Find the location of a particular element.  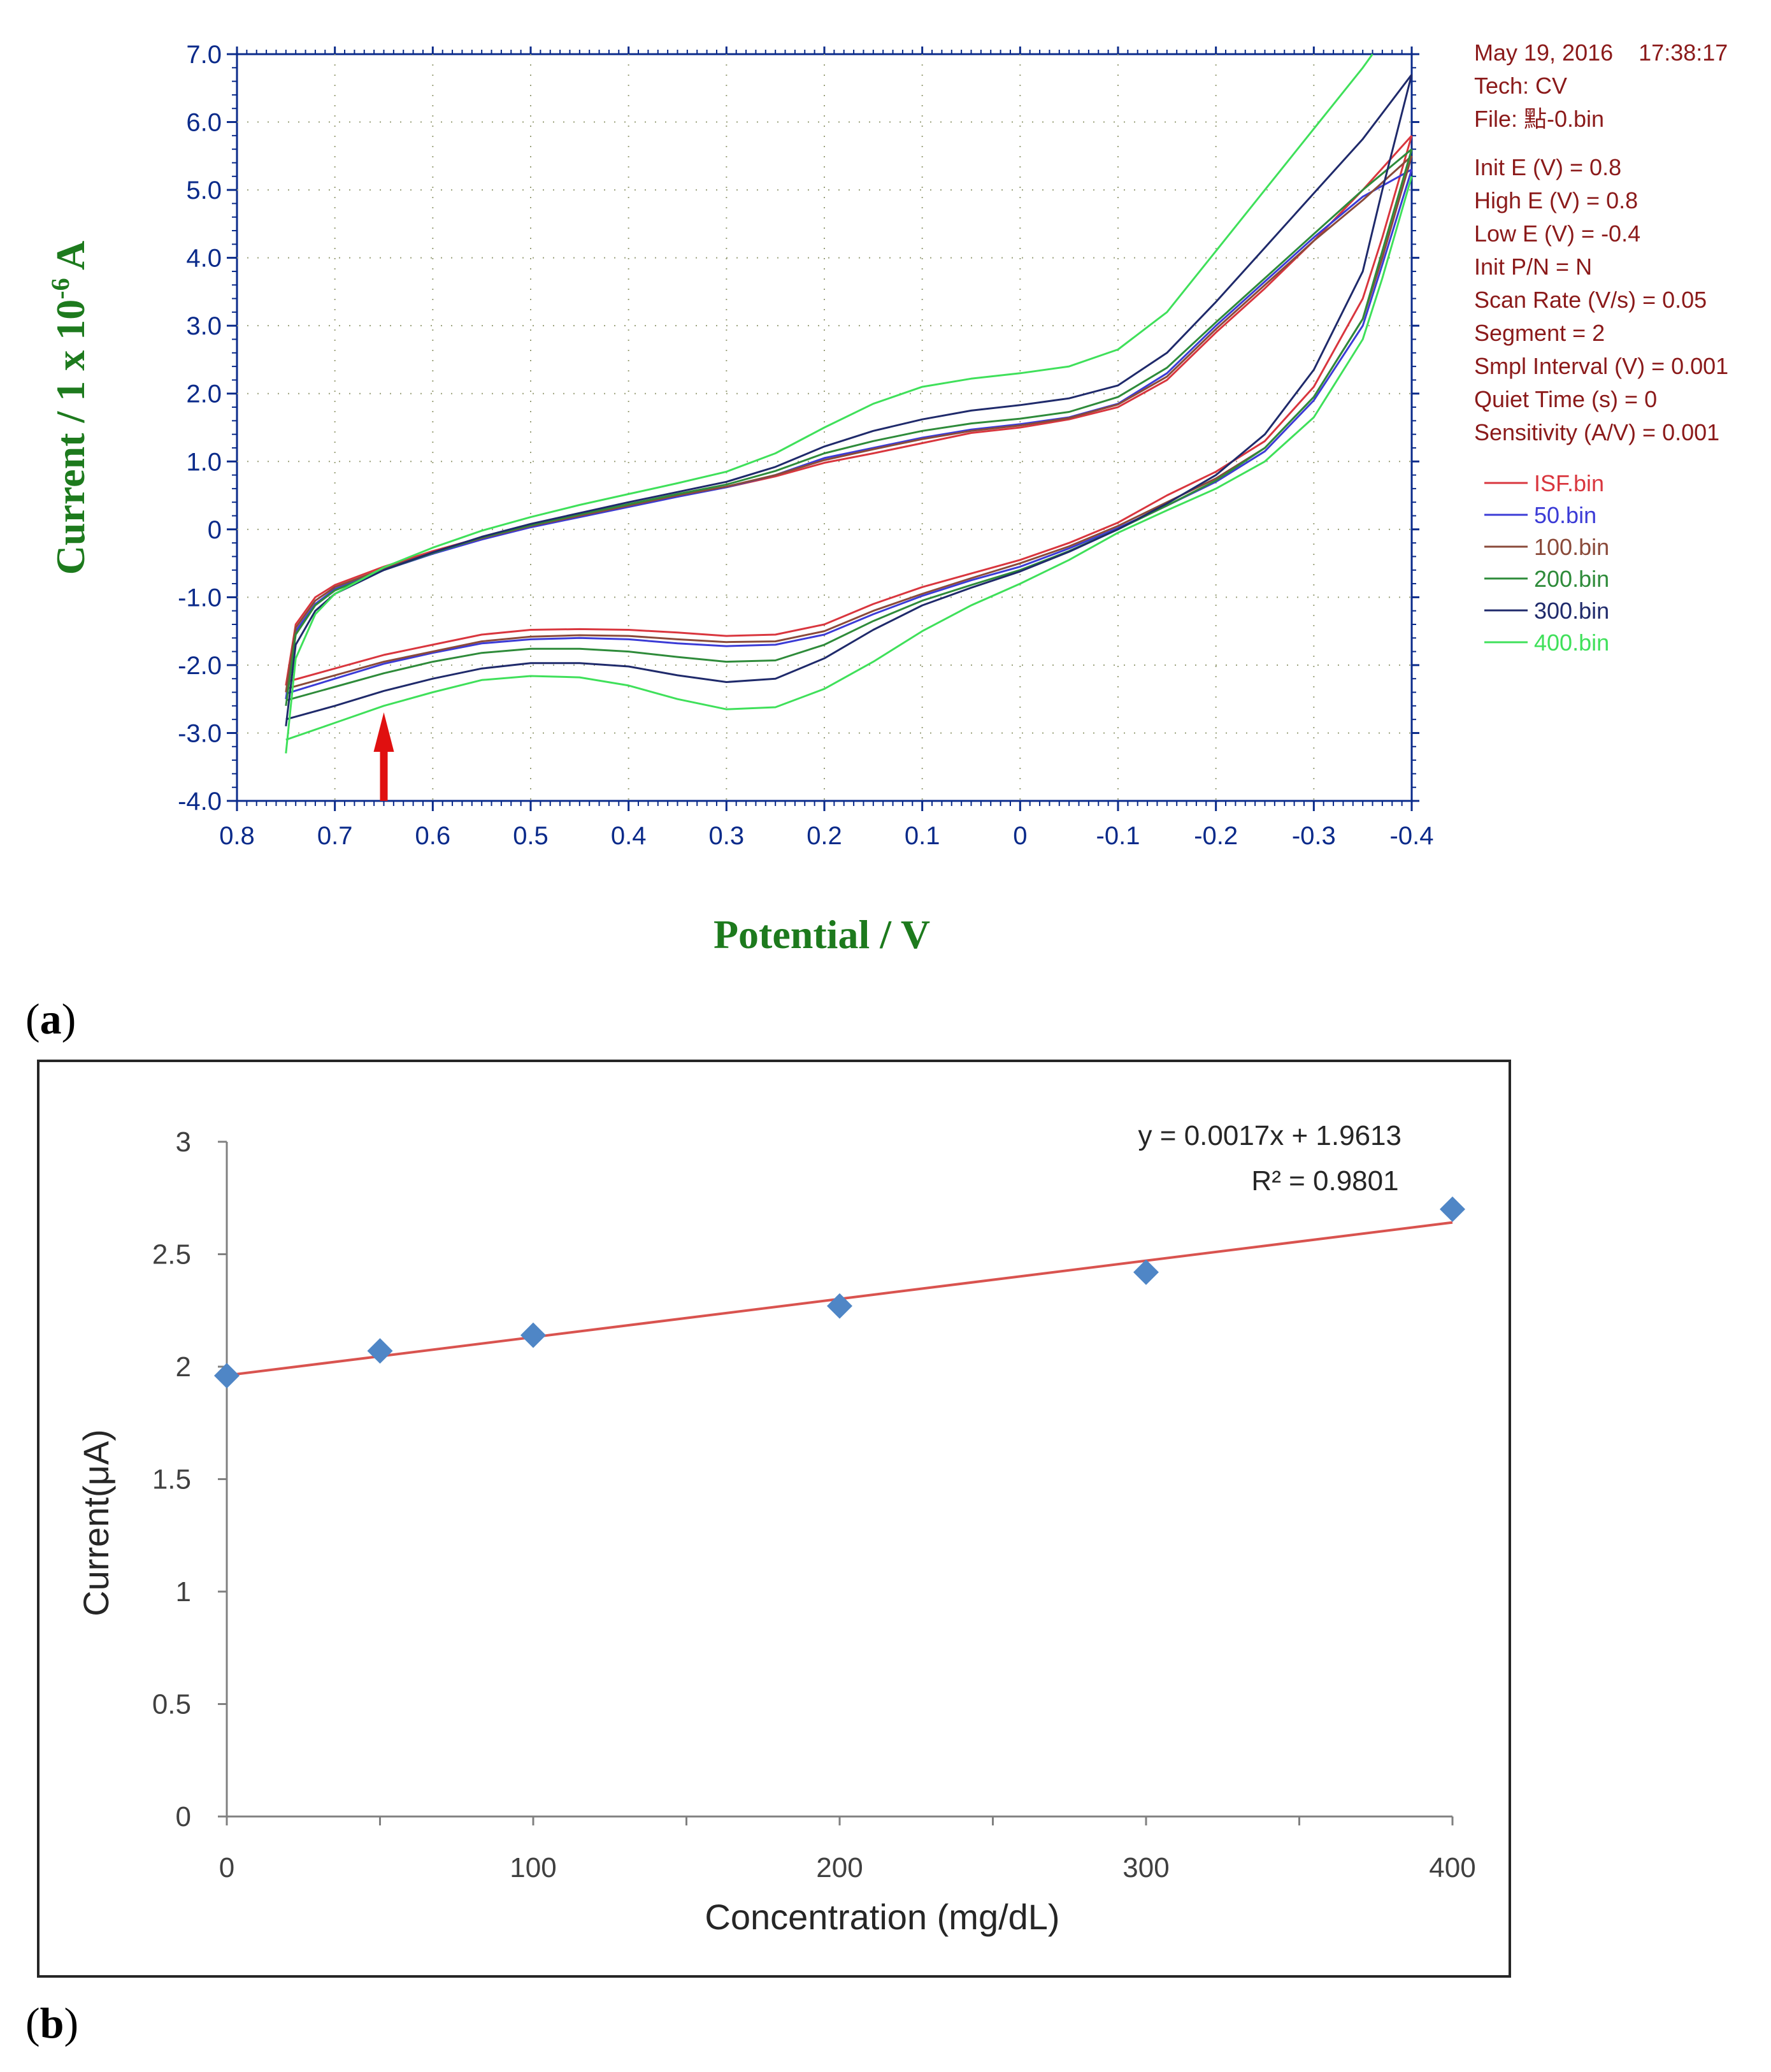

r-squared-label: R² = 0.9801 is located at coordinates (1324, 1181).